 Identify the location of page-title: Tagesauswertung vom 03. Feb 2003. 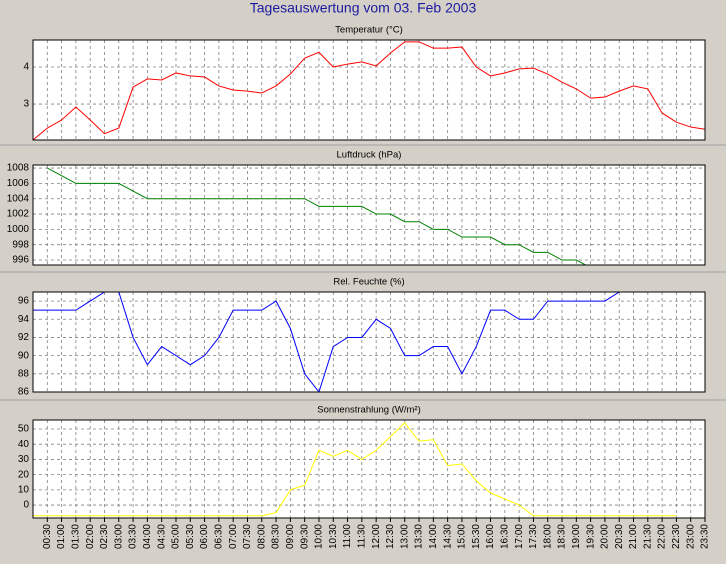
(363, 8).